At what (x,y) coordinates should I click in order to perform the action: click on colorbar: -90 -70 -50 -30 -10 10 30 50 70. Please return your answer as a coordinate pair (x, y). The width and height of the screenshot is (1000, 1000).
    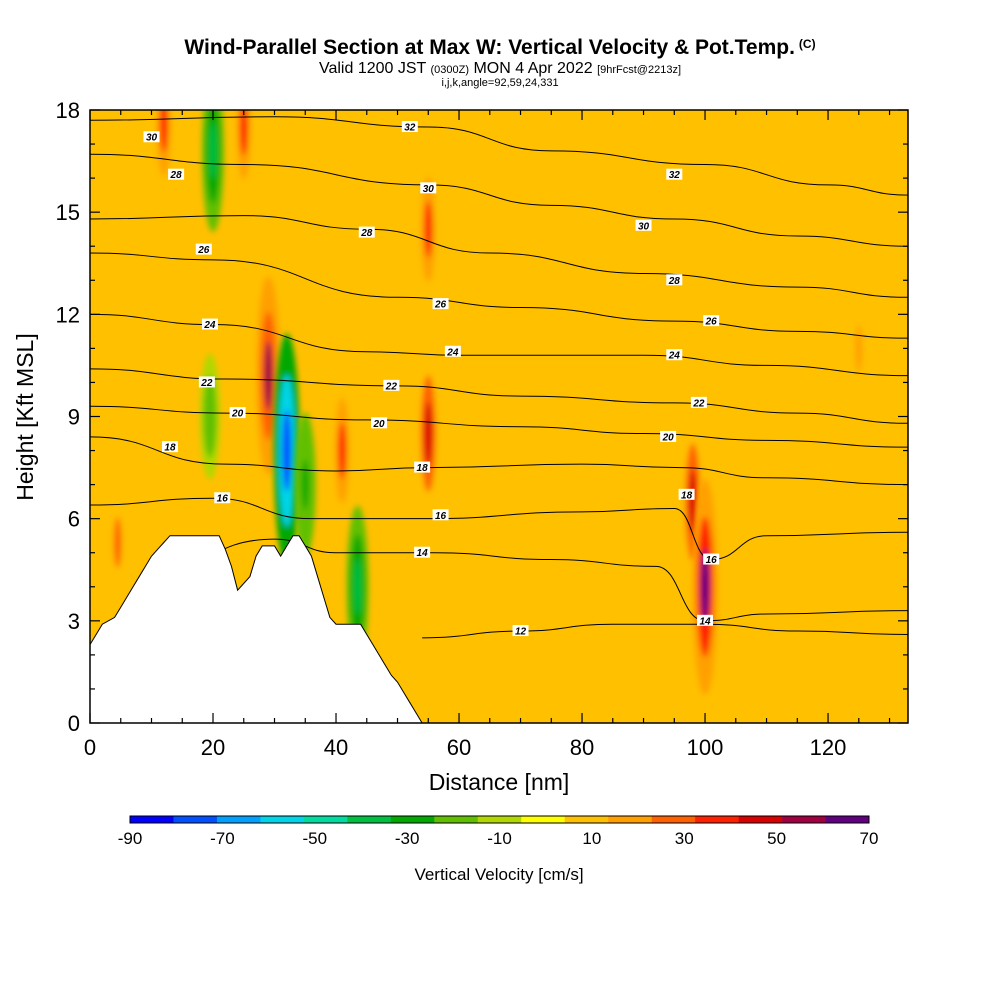
    Looking at the image, I should click on (498, 831).